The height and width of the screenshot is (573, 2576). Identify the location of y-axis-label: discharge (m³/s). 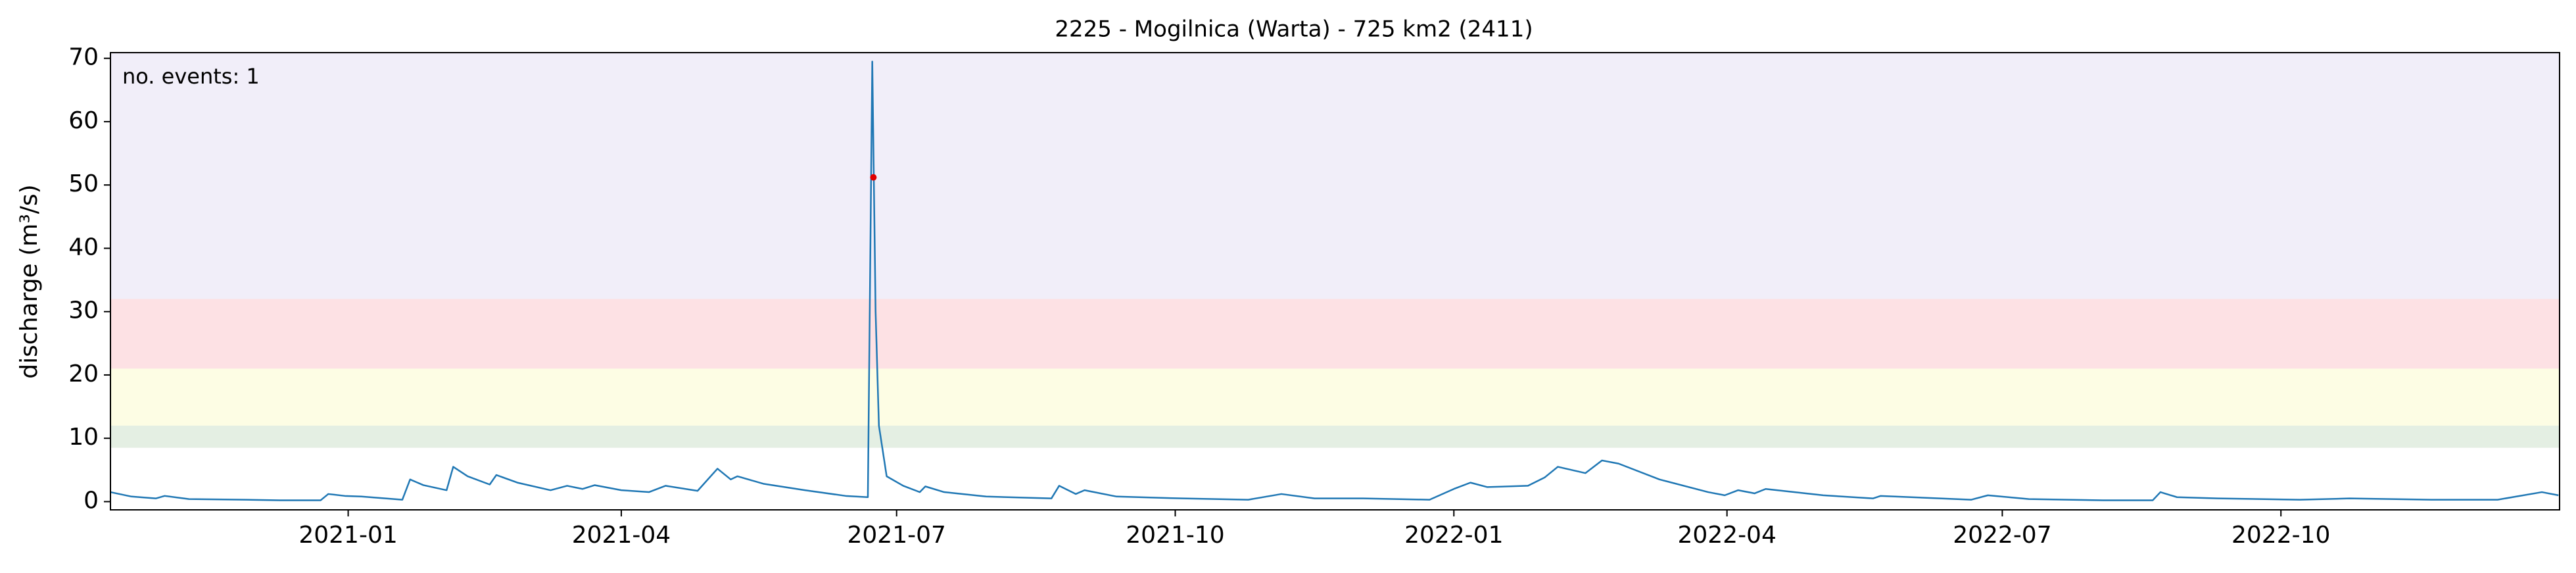
(30, 281).